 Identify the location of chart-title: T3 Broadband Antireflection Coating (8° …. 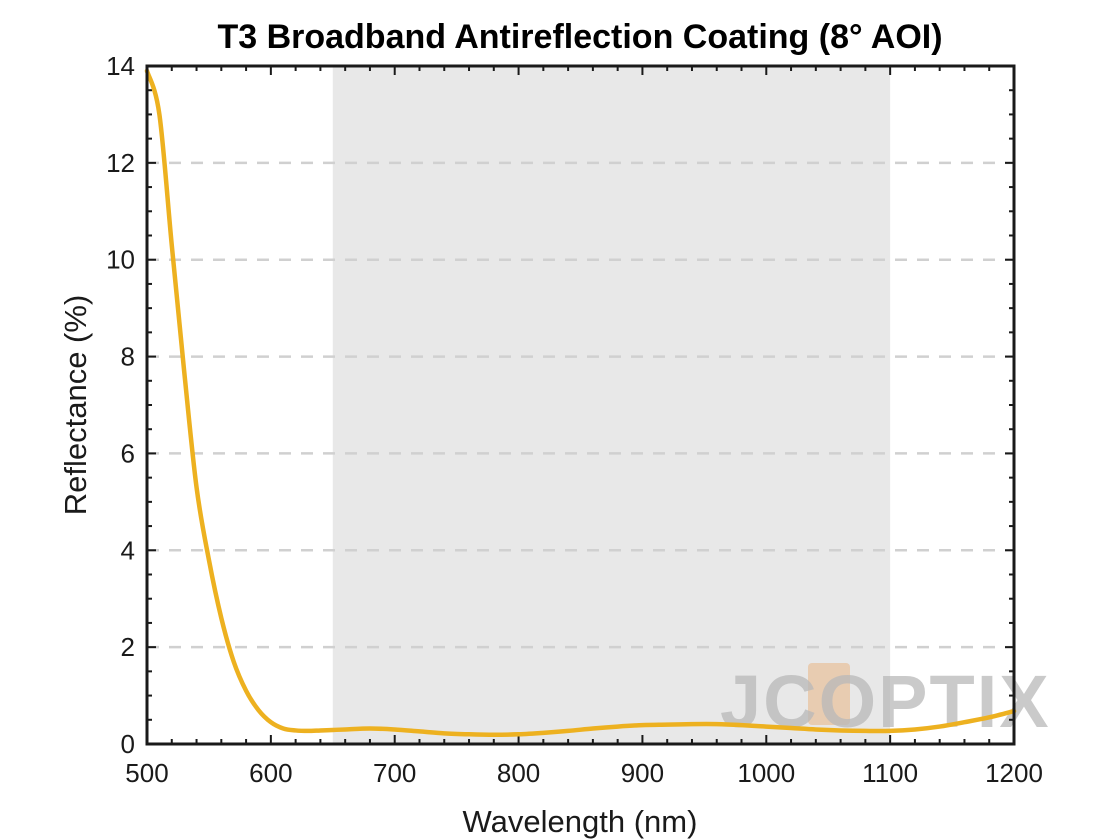
(579, 37).